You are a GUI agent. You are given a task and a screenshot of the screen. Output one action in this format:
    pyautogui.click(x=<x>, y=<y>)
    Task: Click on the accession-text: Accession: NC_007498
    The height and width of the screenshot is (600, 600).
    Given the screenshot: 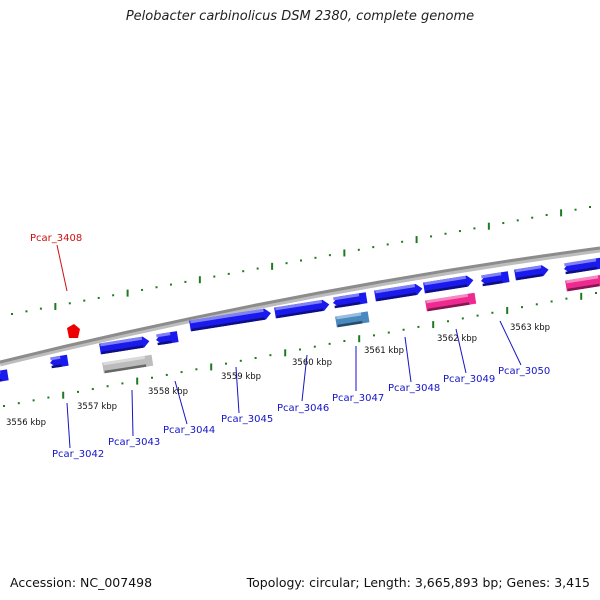 What is the action you would take?
    pyautogui.click(x=81, y=582)
    